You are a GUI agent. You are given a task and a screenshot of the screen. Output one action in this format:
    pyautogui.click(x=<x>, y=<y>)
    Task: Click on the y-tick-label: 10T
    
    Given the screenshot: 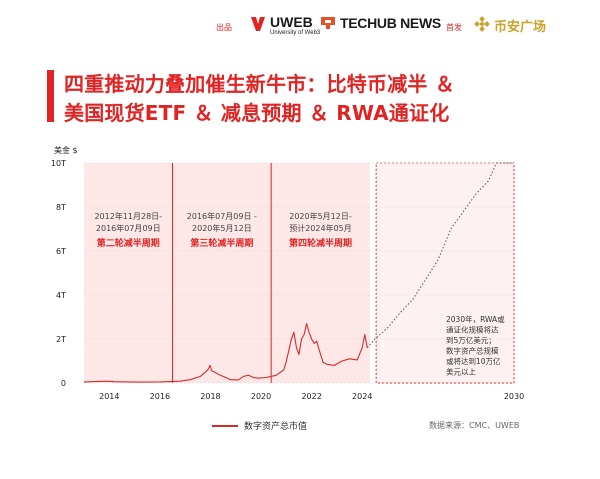 What is the action you would take?
    pyautogui.click(x=58, y=163)
    